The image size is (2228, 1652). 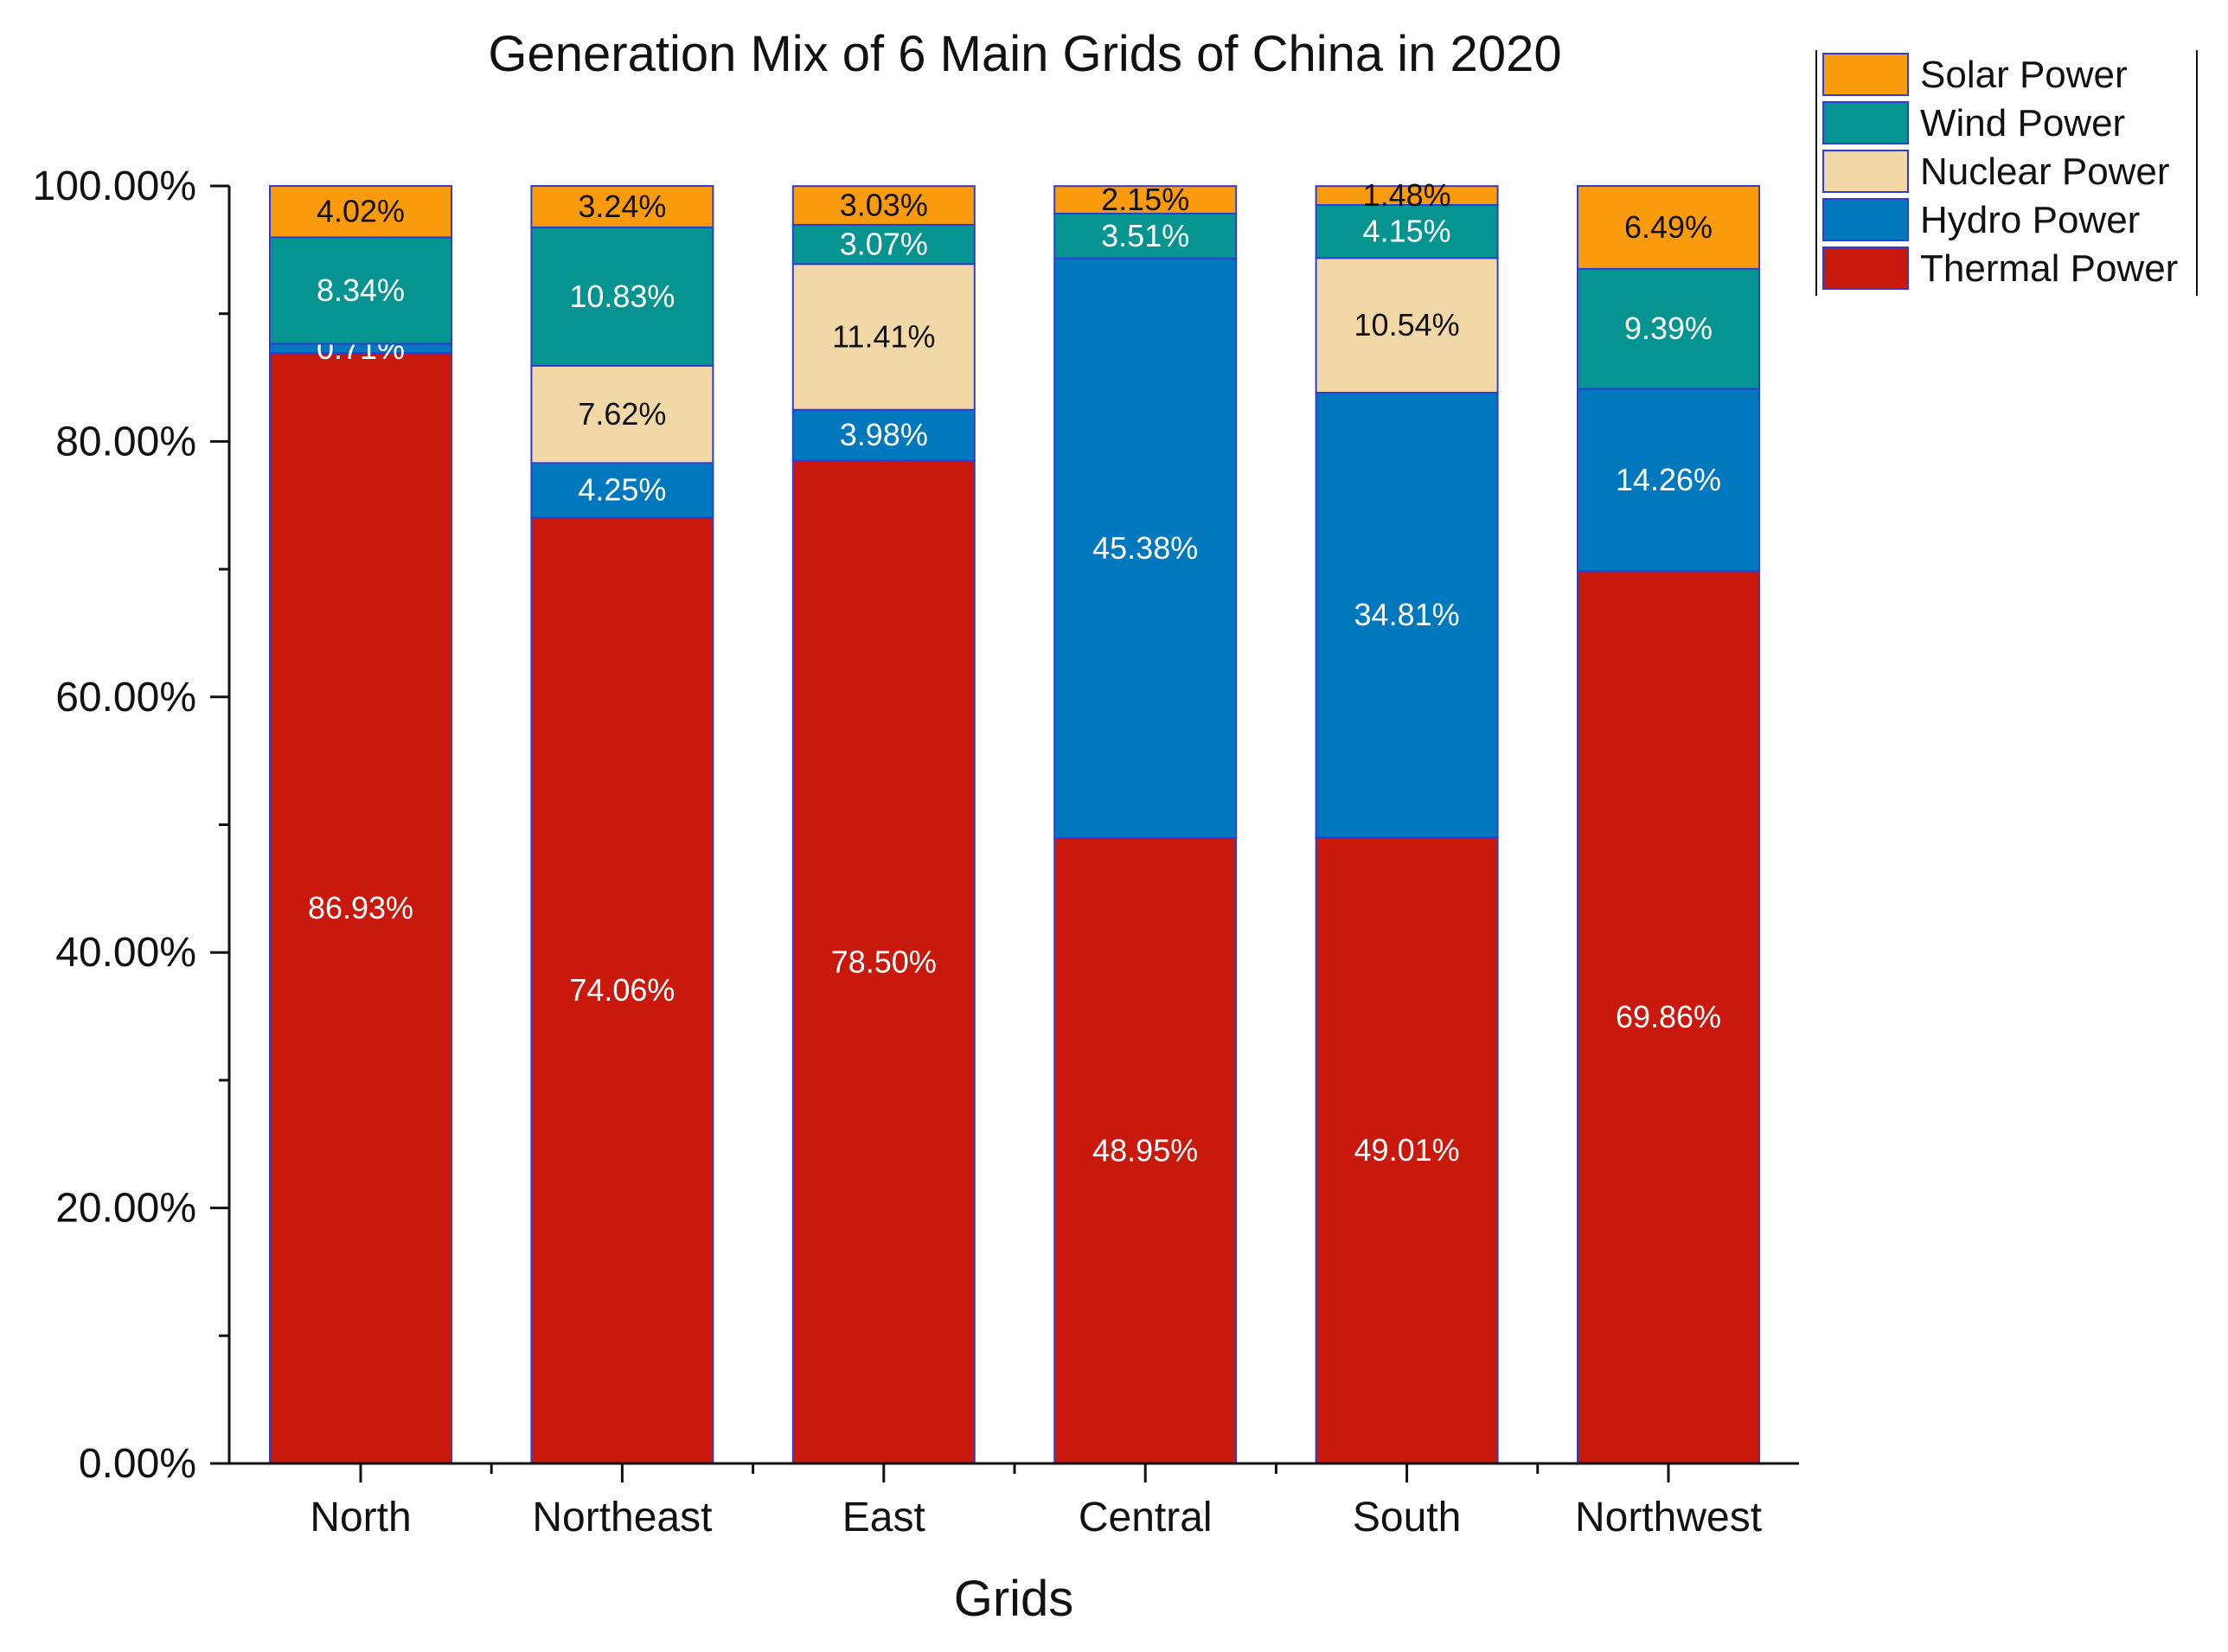 I want to click on bar-north-wind-power, so click(x=360, y=290).